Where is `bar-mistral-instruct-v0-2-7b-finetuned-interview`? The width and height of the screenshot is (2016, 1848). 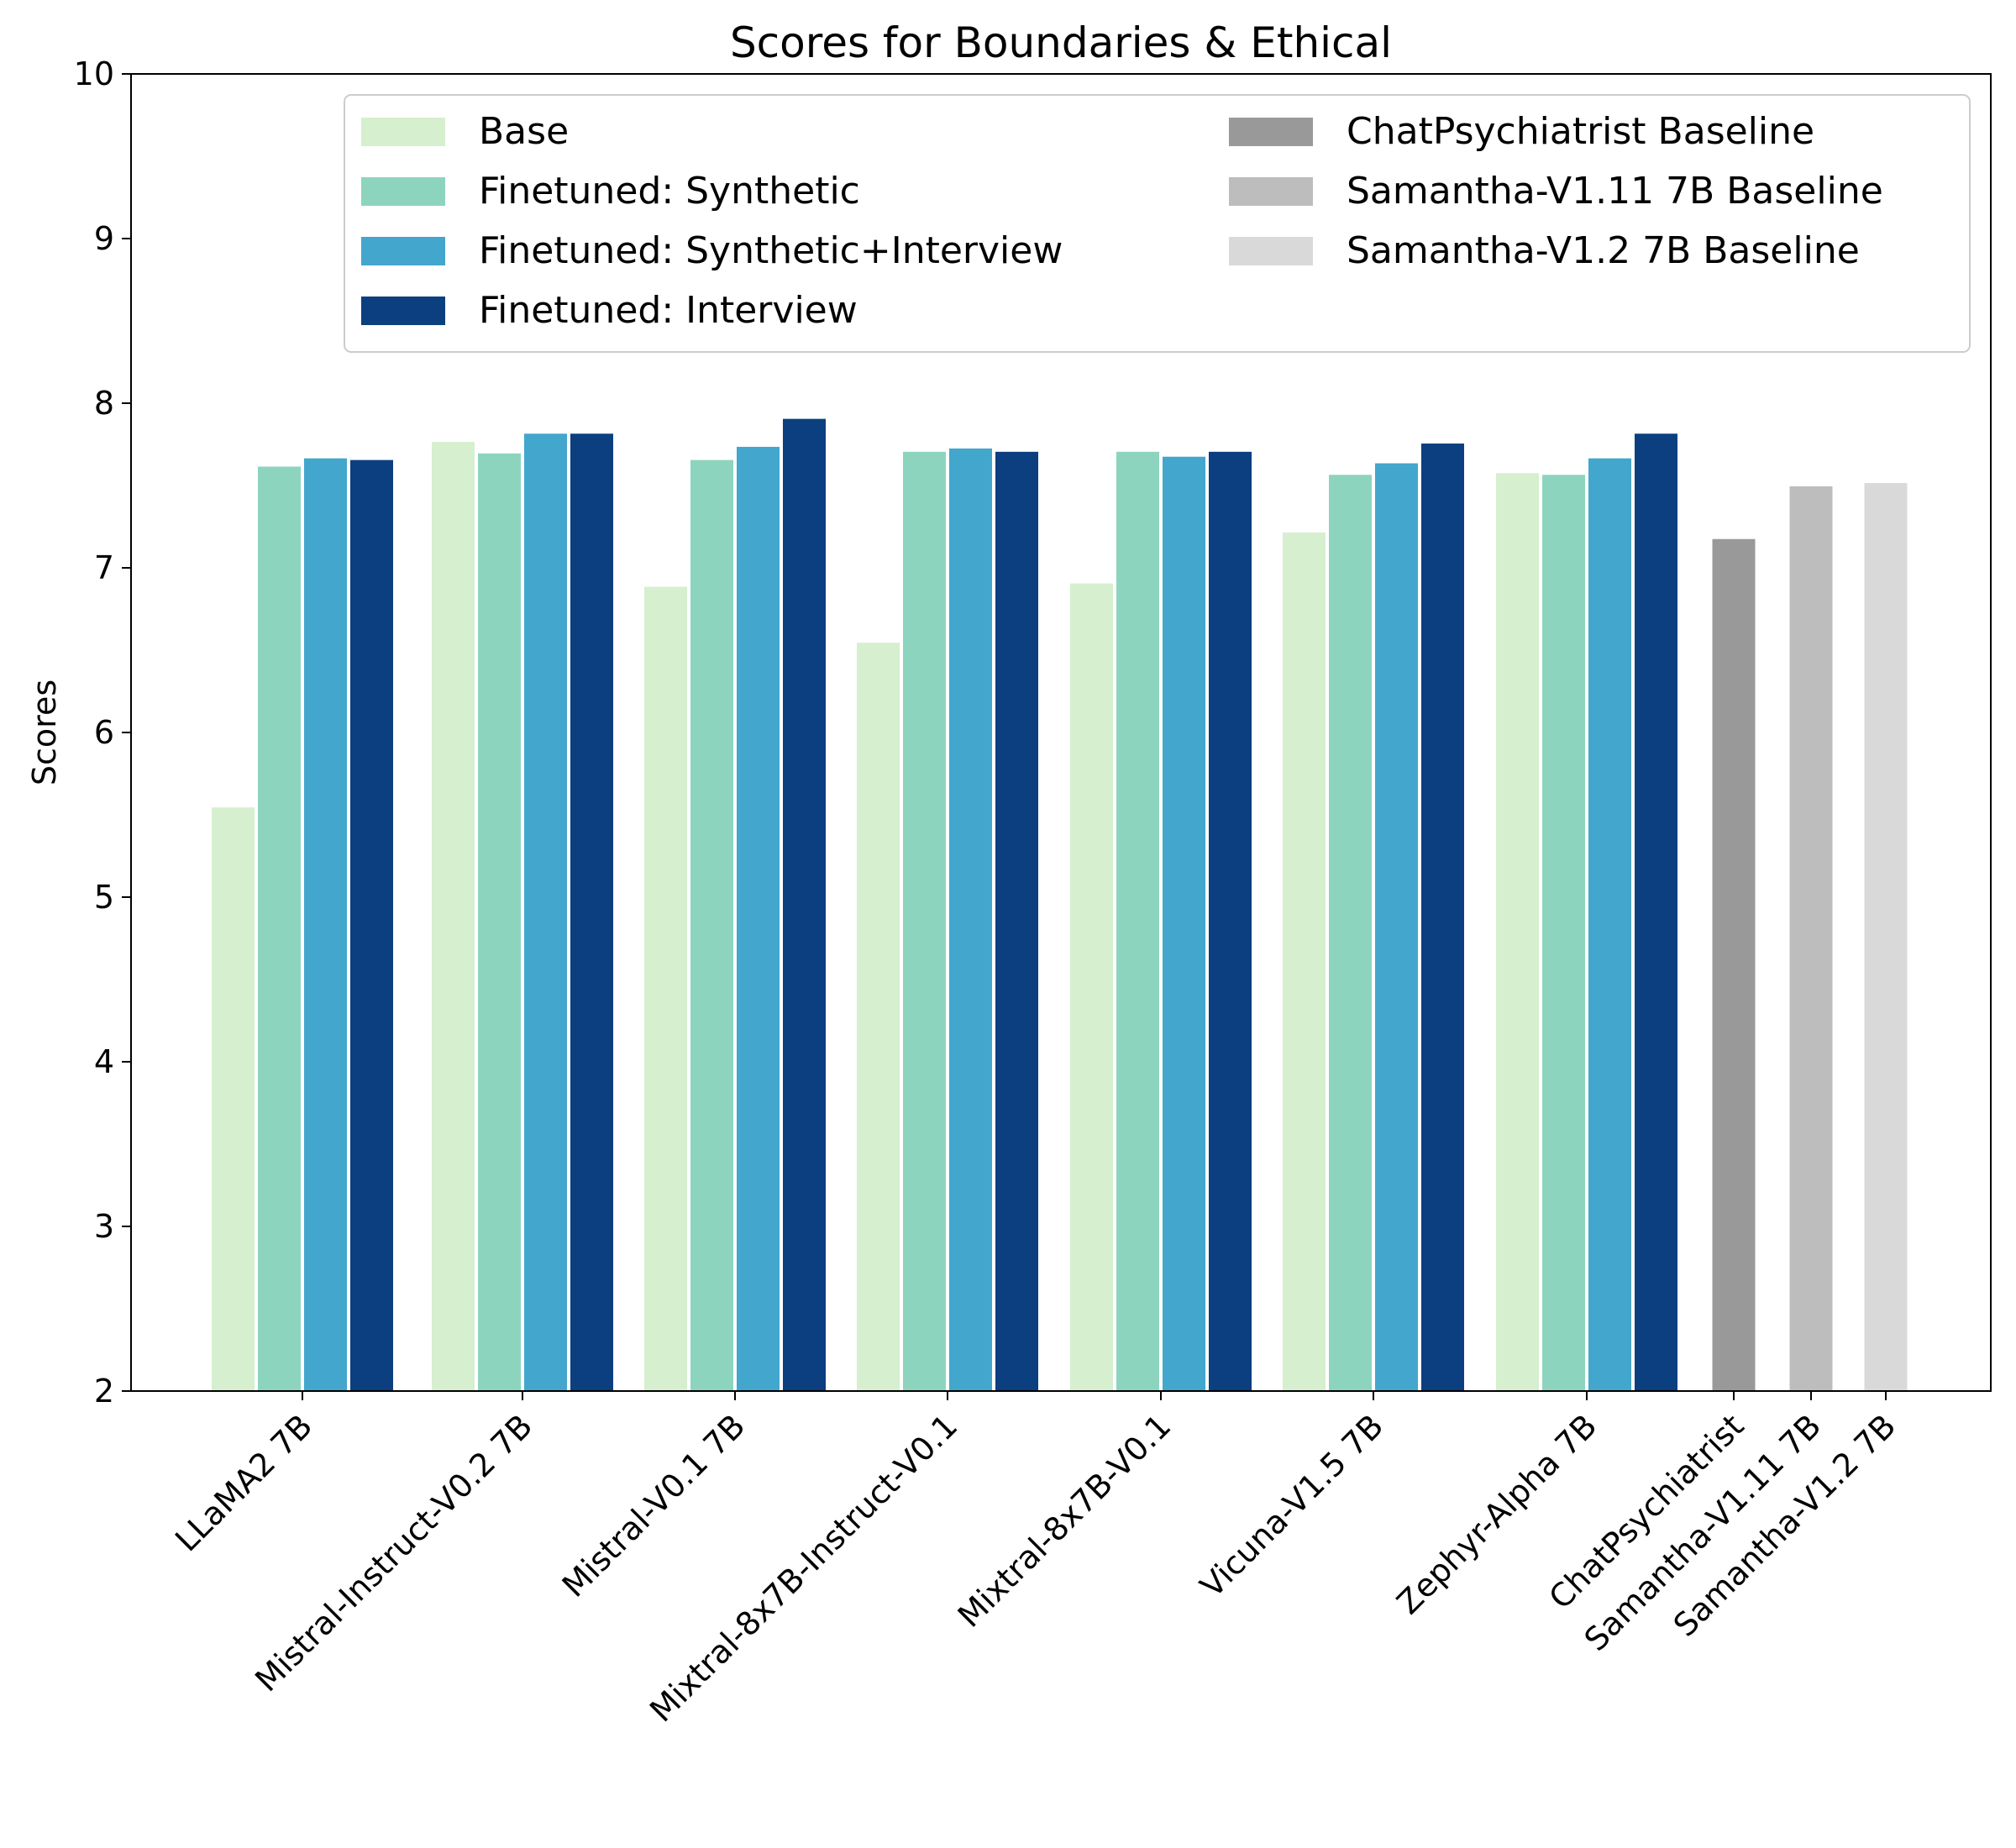 bar-mistral-instruct-v0-2-7b-finetuned-interview is located at coordinates (592, 912).